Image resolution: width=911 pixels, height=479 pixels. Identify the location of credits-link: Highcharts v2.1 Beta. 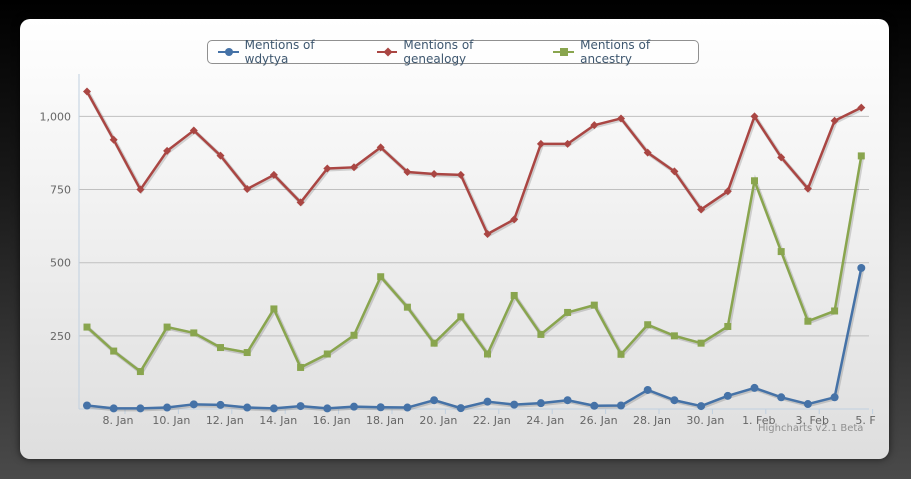
(811, 428).